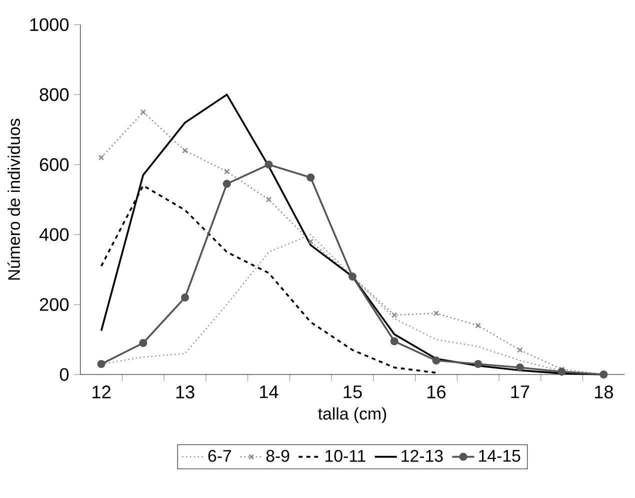 Image resolution: width=635 pixels, height=498 pixels. What do you see at coordinates (278, 456) in the screenshot?
I see `legend-label: 8-9` at bounding box center [278, 456].